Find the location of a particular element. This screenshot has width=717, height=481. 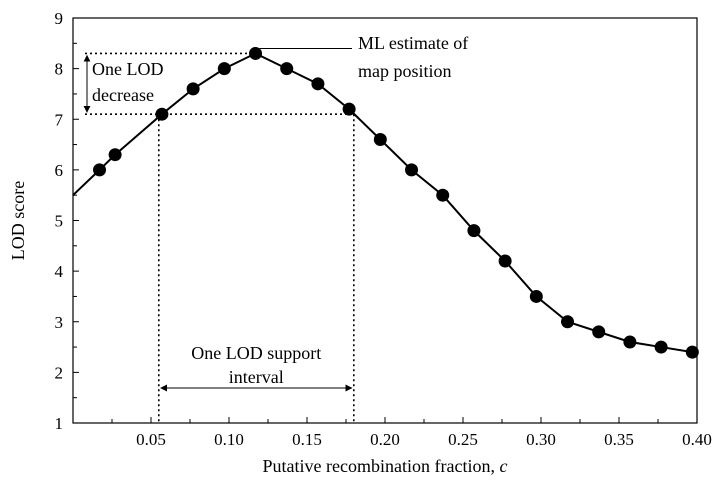

ml-estimate-label-line1: ML estimate of is located at coordinates (413, 43).